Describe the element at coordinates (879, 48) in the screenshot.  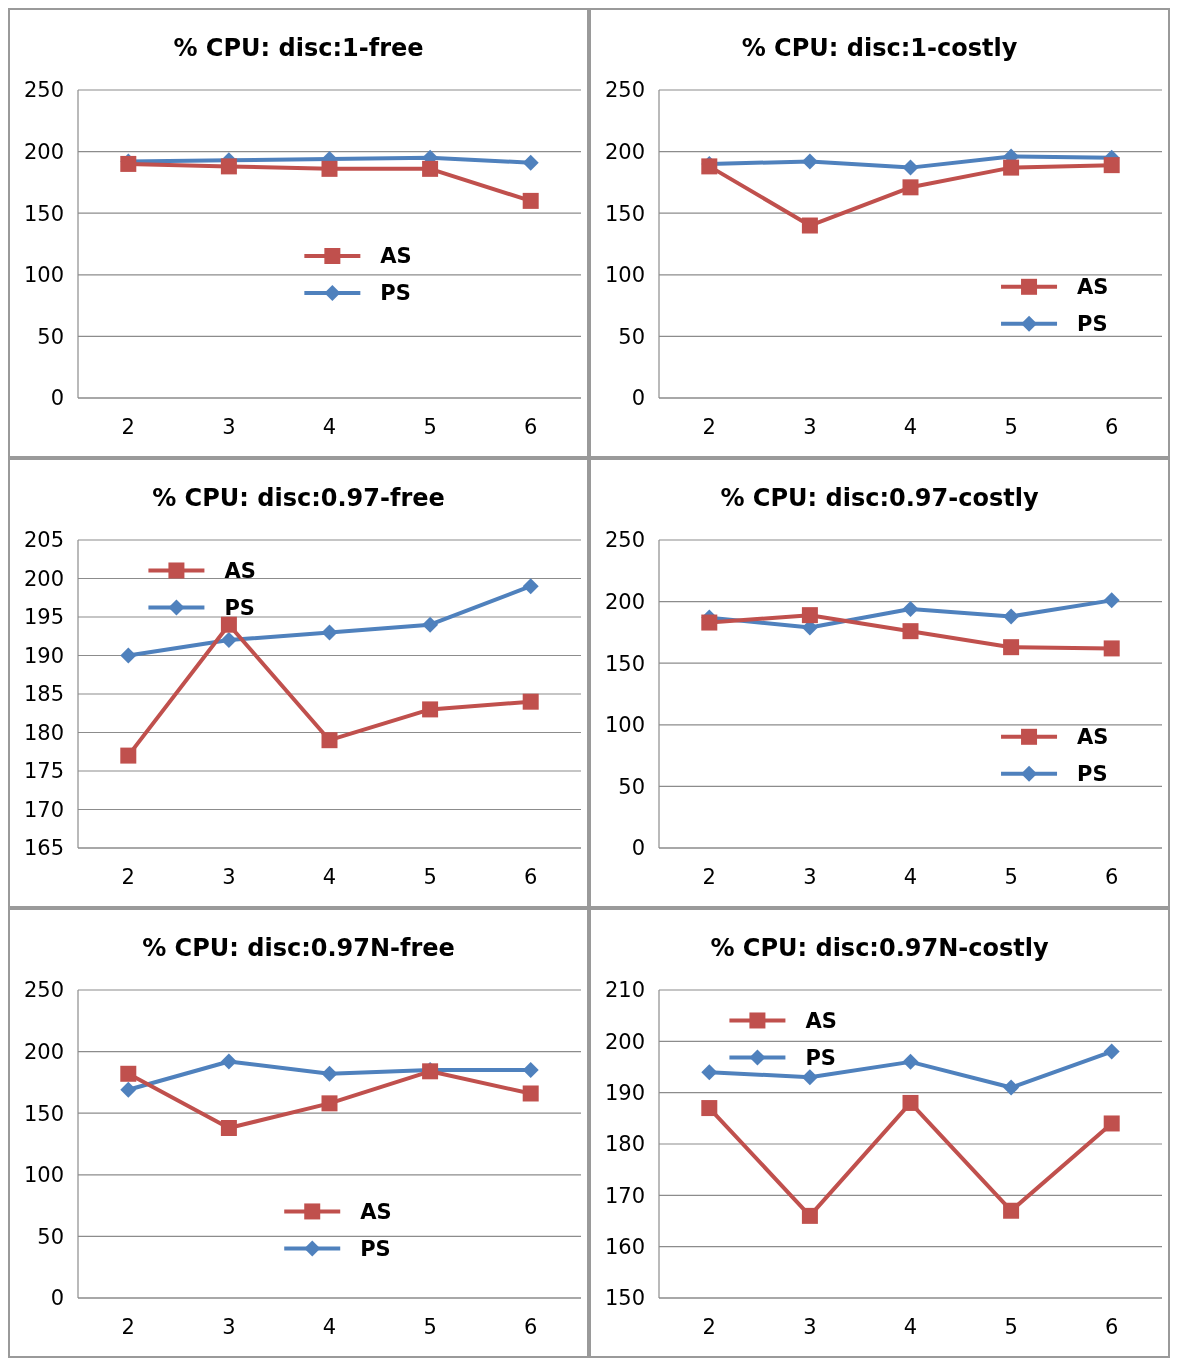
I see `chart-title: % CPU: disc:1-costly` at that location.